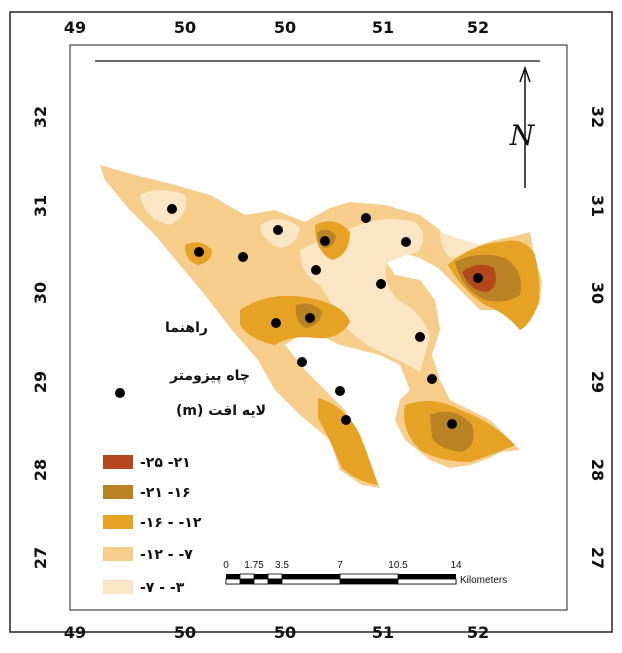  I want to click on left-tick: 32, so click(40, 117).